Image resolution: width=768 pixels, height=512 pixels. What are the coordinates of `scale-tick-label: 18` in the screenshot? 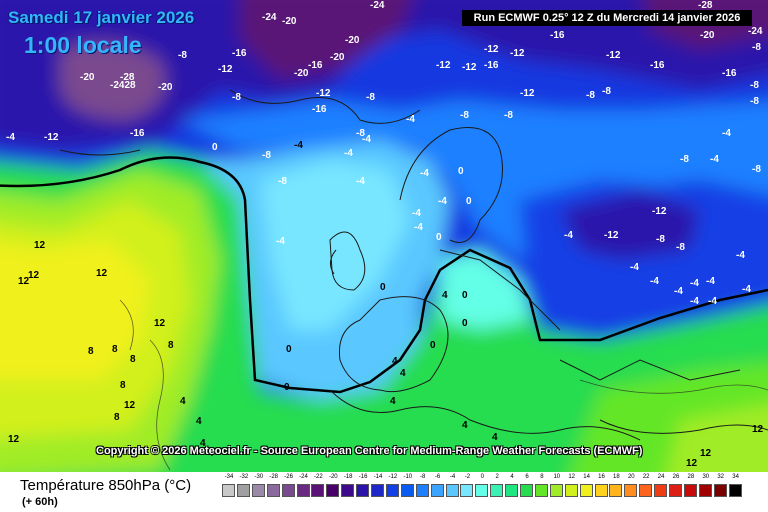 It's located at (616, 477).